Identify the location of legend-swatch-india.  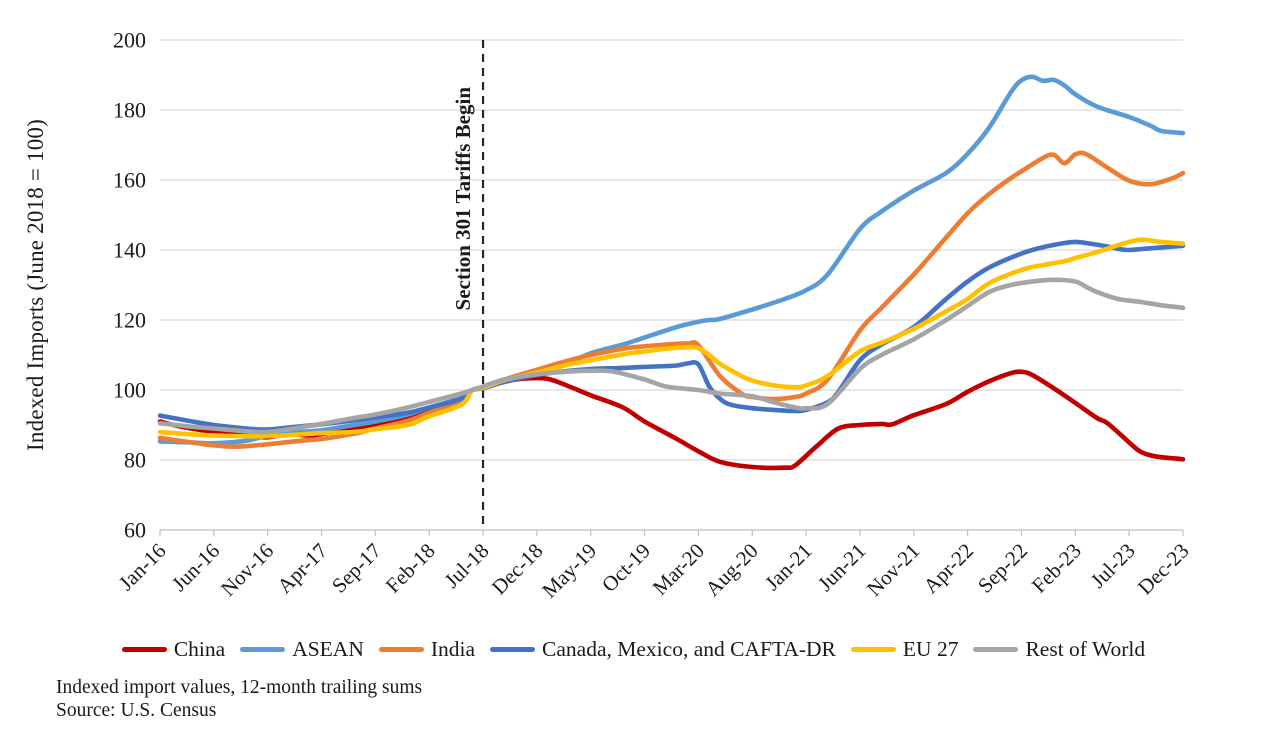
(401, 649).